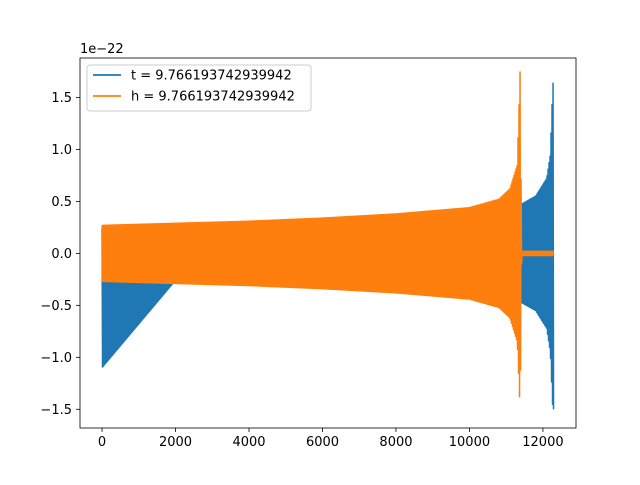  Describe the element at coordinates (395, 442) in the screenshot. I see `x-tick-label: 8000` at that location.